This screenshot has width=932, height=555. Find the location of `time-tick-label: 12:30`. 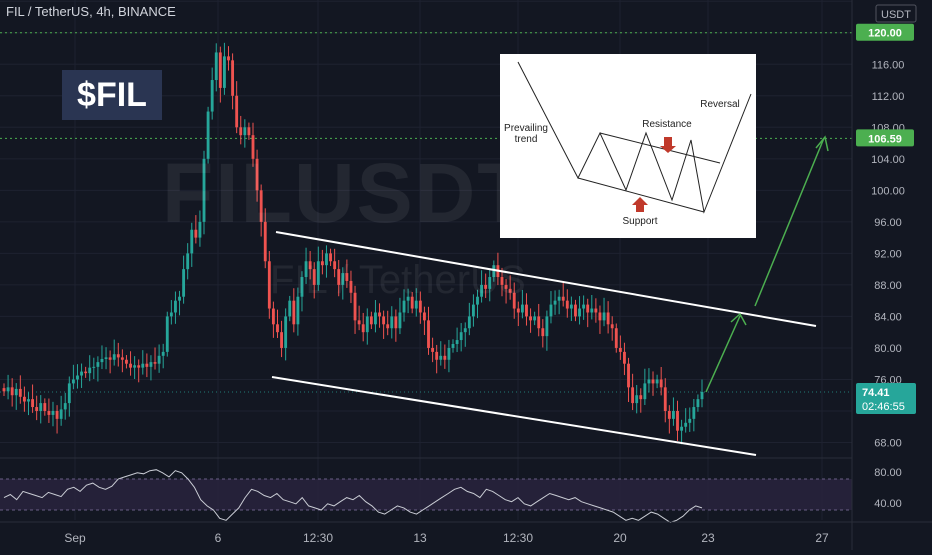

time-tick-label: 12:30 is located at coordinates (318, 538).